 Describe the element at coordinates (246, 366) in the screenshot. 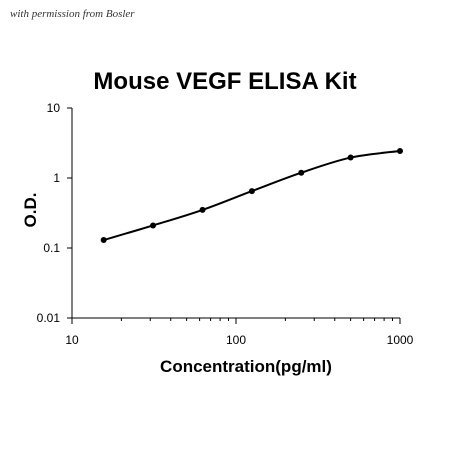

I see `x-axis-label: Concentration(pg/ml)` at that location.